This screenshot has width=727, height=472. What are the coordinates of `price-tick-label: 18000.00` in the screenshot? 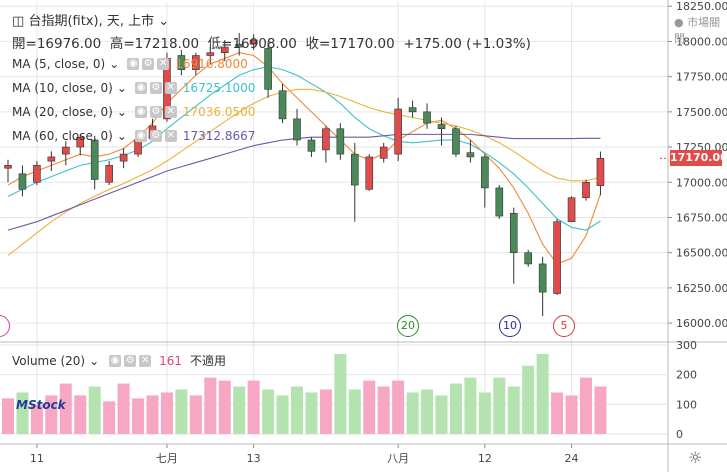 It's located at (701, 41).